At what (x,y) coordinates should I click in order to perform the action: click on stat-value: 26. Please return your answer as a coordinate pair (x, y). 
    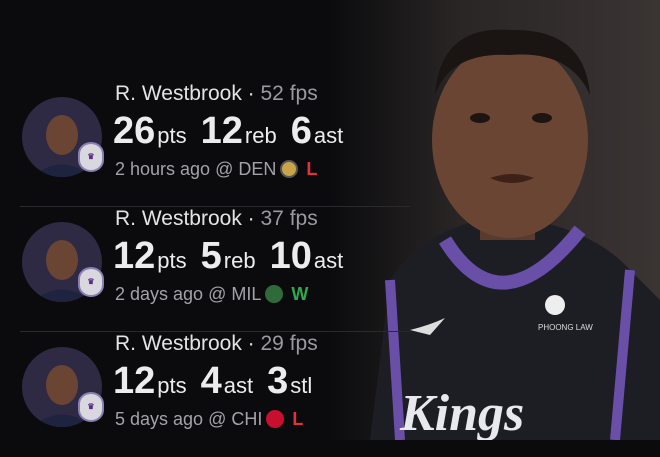
    Looking at the image, I should click on (134, 131).